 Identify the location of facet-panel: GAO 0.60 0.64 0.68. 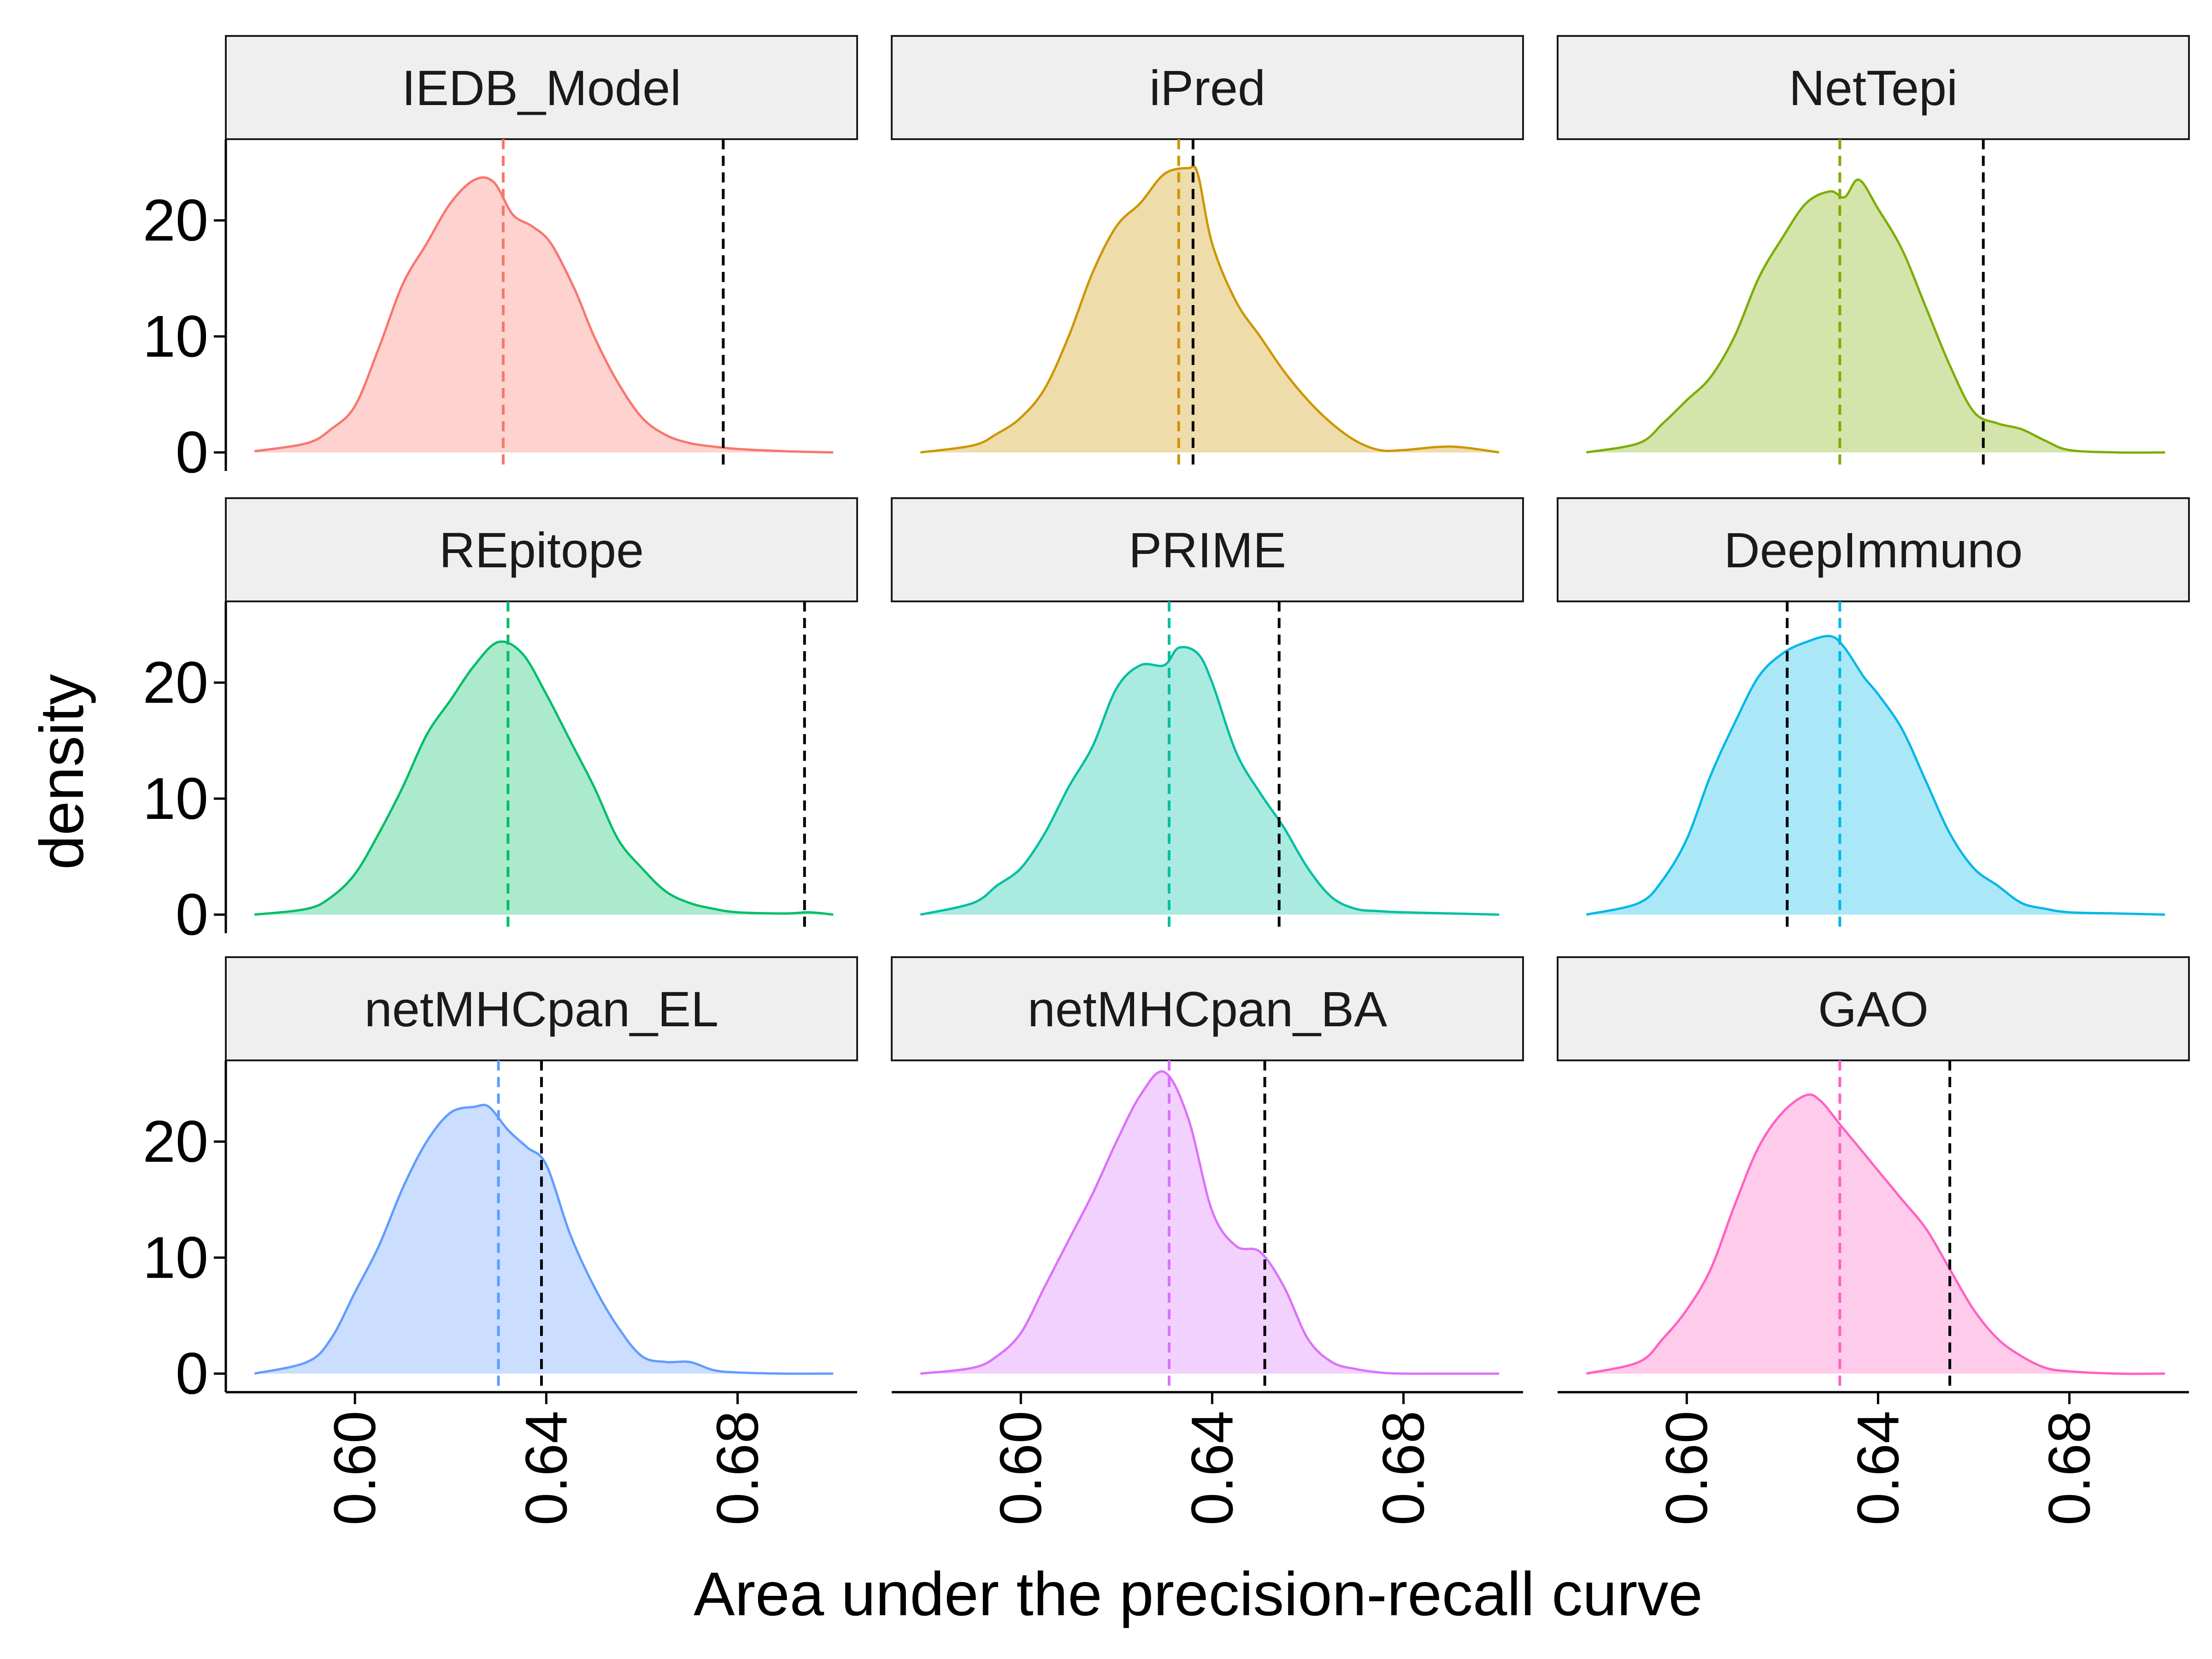
(1873, 1240).